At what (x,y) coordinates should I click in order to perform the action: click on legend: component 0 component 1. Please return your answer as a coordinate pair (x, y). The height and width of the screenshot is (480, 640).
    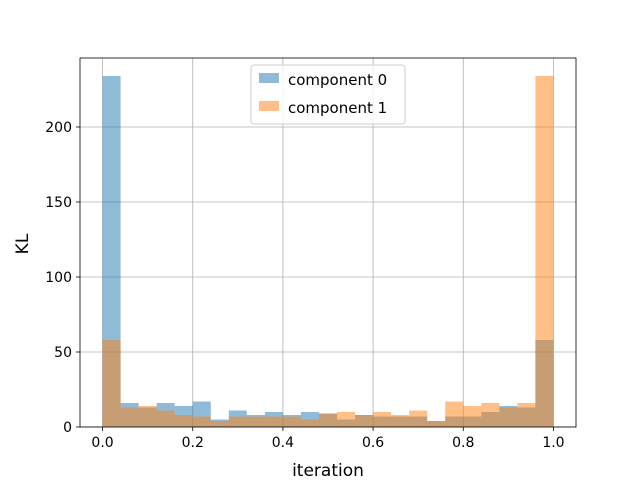
    Looking at the image, I should click on (328, 94).